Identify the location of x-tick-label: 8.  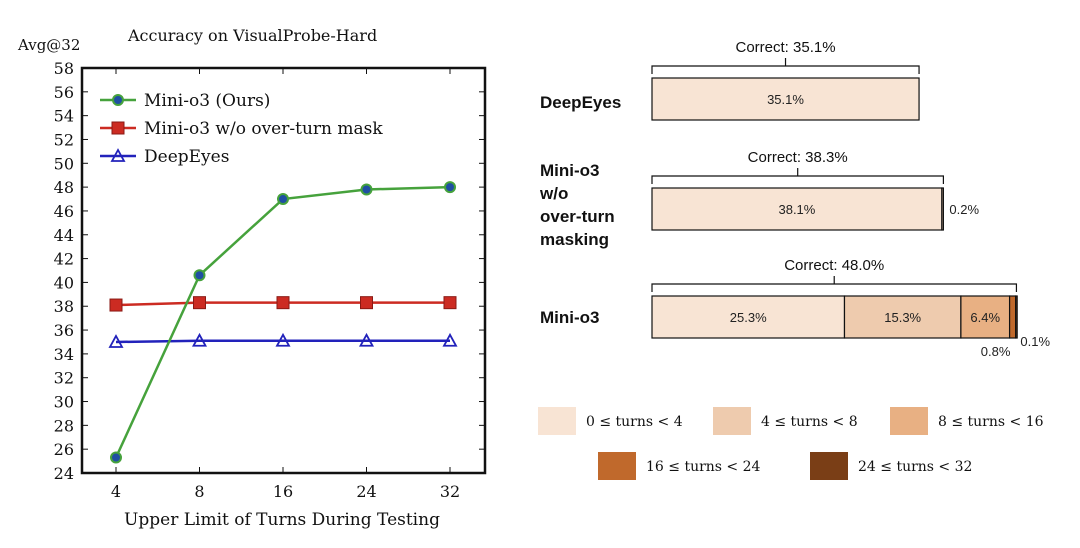
(199, 491).